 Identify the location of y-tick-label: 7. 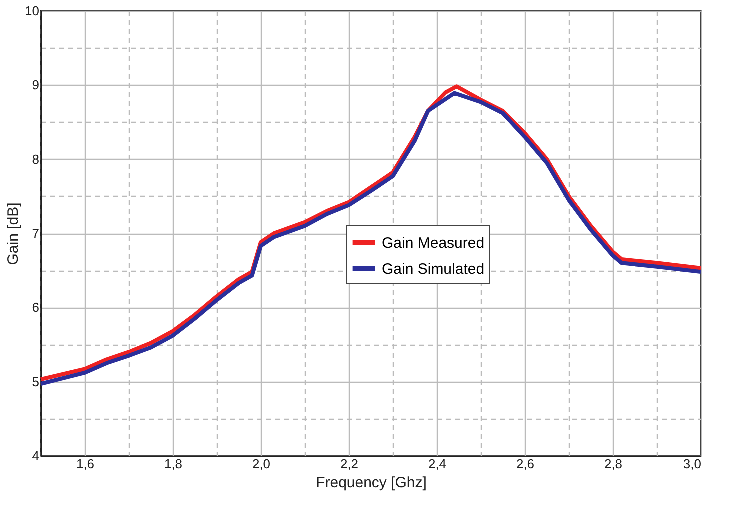
(36, 233).